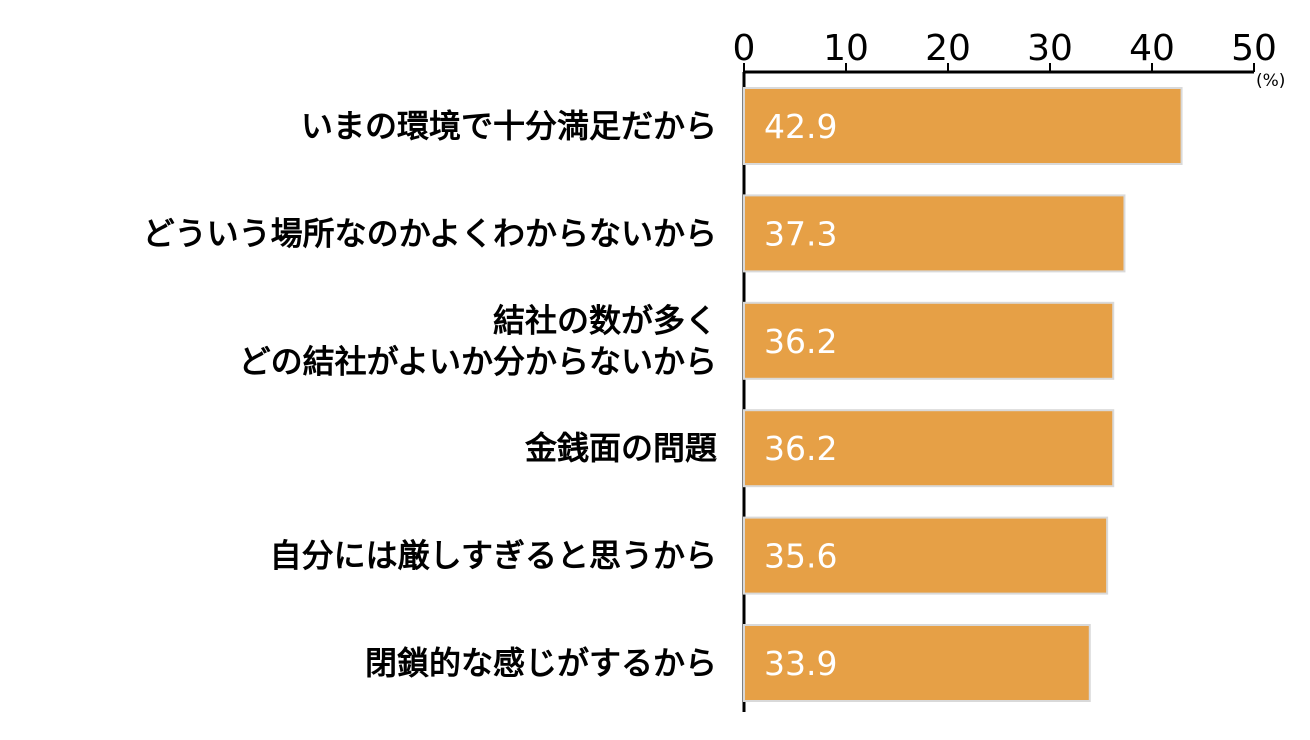 This screenshot has width=1310, height=740. I want to click on unit-label: (%), so click(1270, 81).